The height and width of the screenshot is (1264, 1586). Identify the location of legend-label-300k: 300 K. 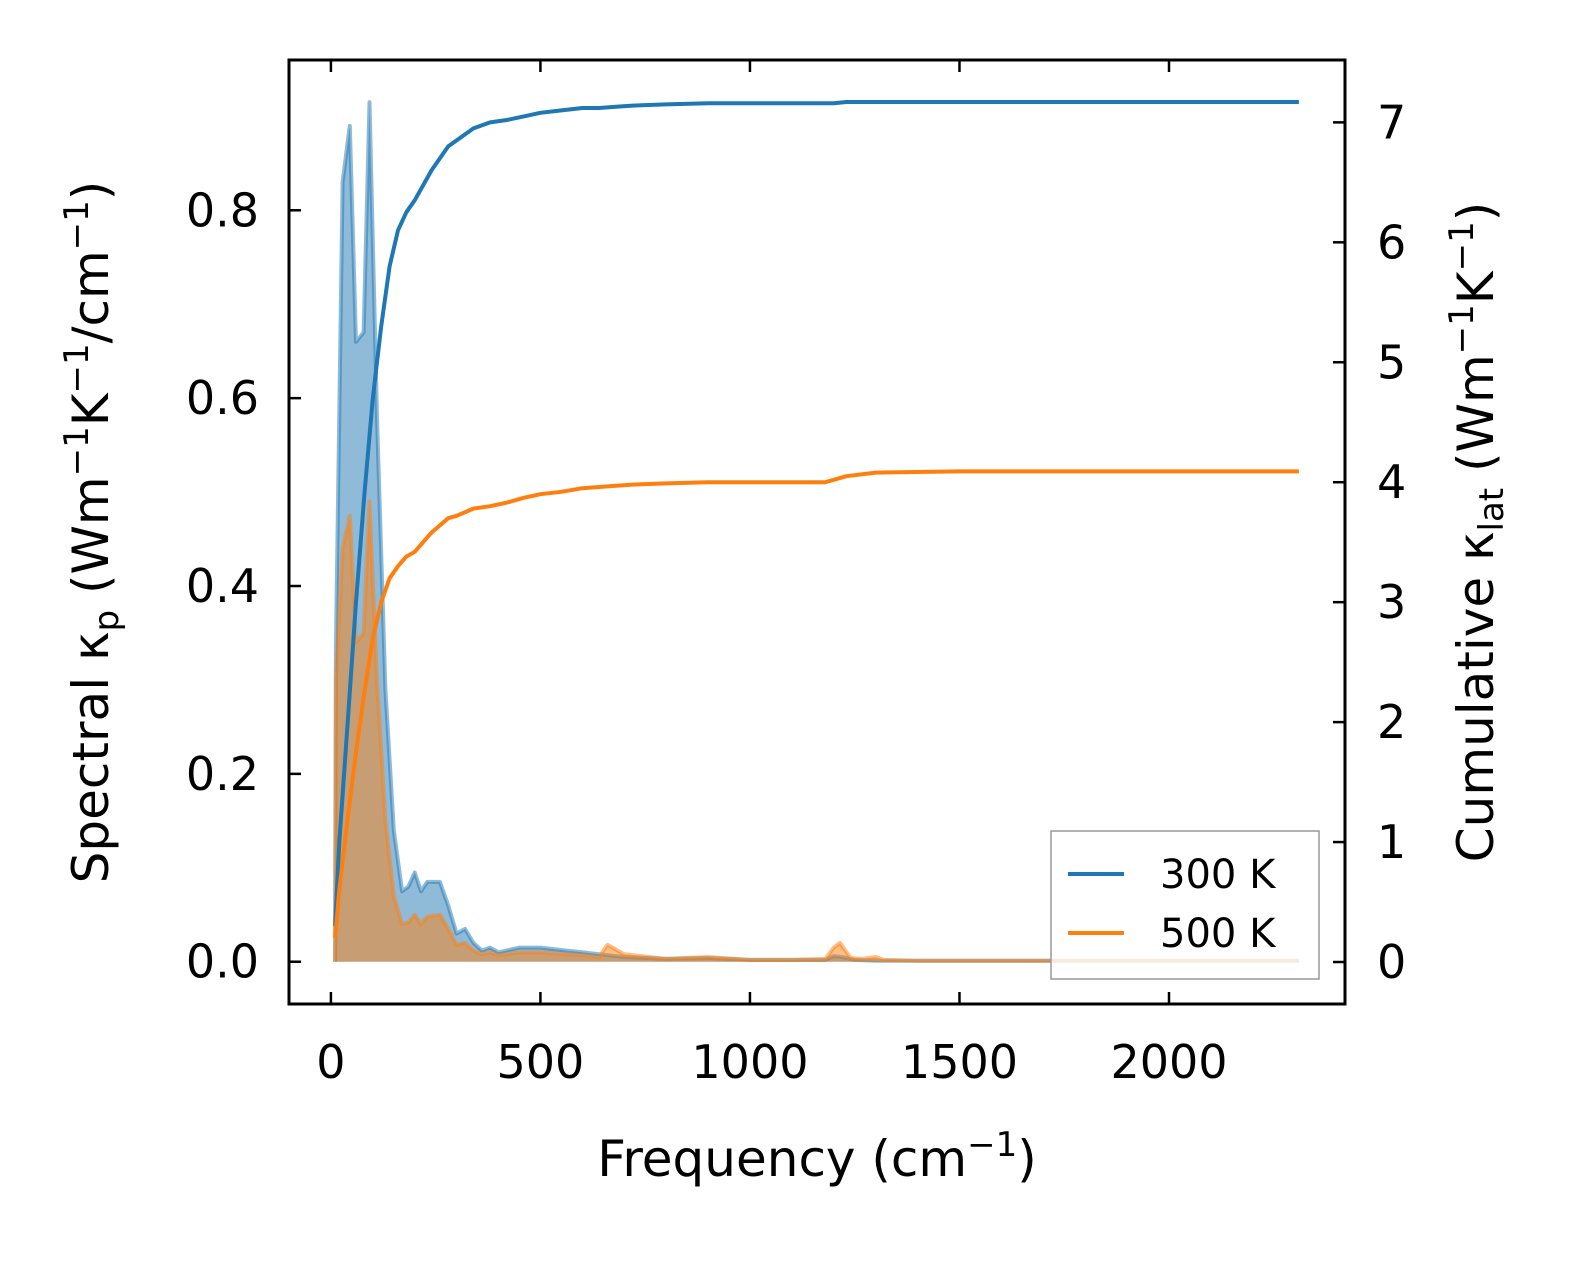
(1218, 875).